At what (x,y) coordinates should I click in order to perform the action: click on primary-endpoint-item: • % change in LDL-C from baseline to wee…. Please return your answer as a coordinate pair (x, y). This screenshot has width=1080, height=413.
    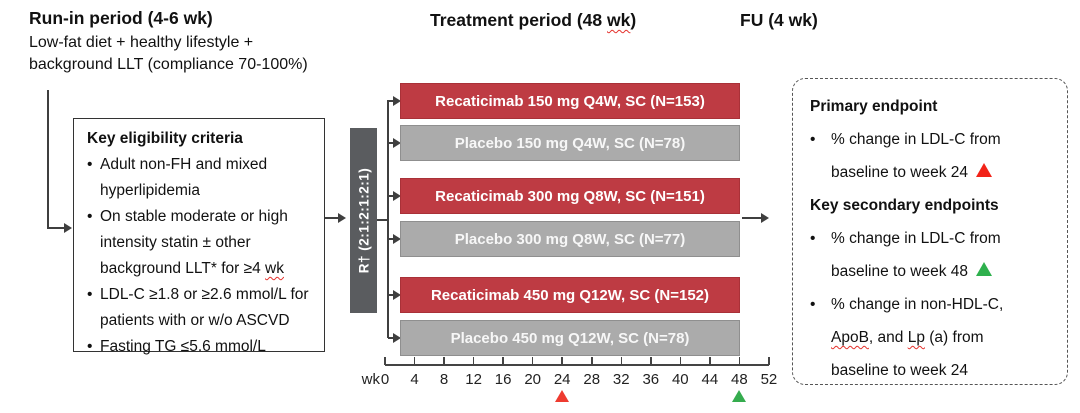
    Looking at the image, I should click on (934, 156).